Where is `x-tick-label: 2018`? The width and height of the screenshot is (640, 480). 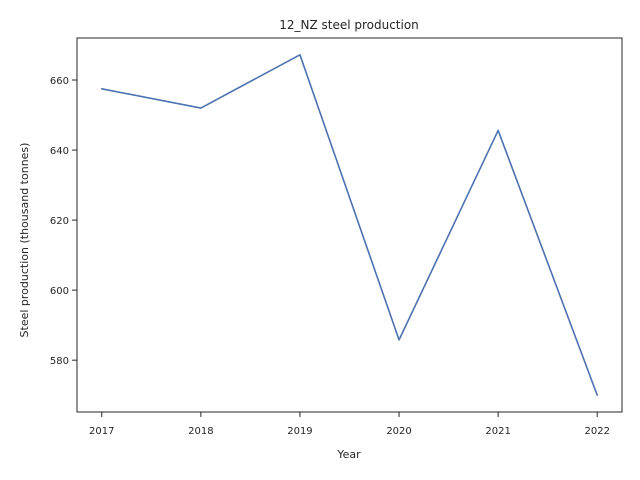 x-tick-label: 2018 is located at coordinates (200, 431).